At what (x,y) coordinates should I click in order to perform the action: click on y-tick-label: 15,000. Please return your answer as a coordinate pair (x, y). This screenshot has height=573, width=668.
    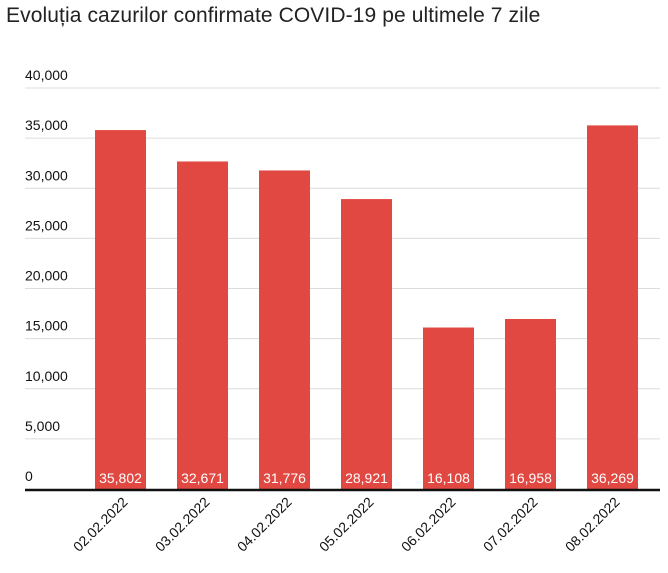
    Looking at the image, I should click on (46, 326).